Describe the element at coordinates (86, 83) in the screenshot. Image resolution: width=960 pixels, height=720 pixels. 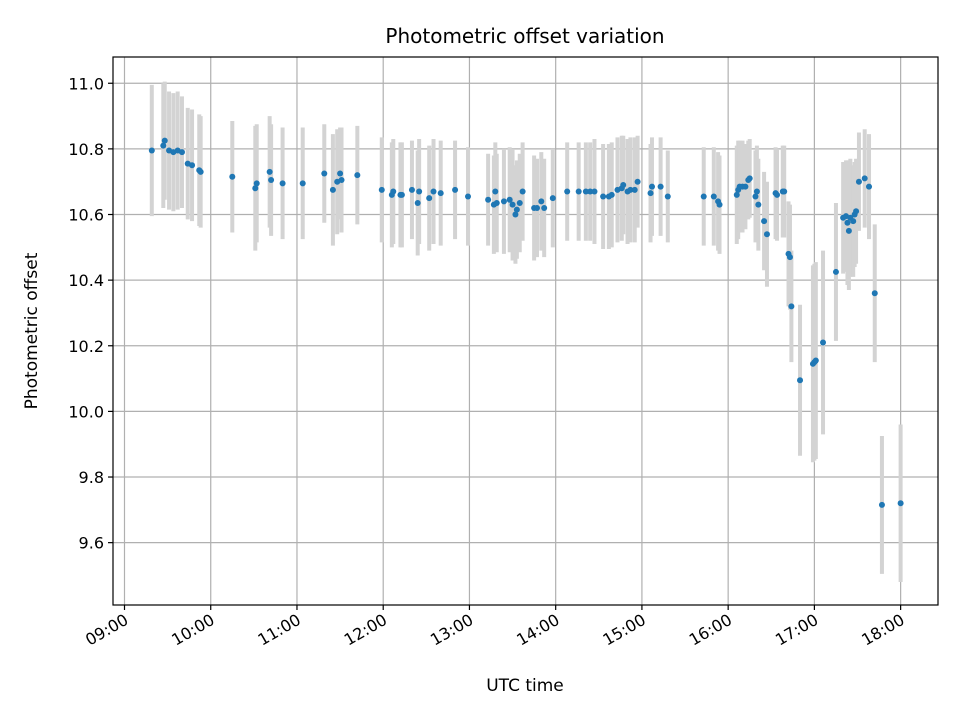
I see `y-tick-label: 11.0` at that location.